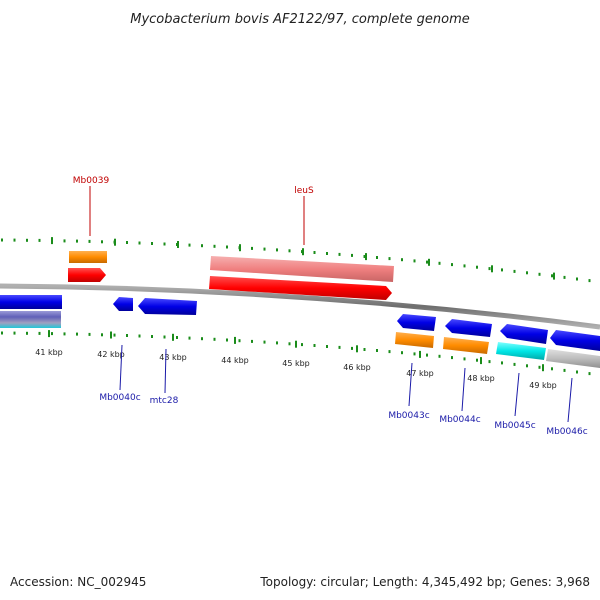 Image resolution: width=600 pixels, height=600 pixels. I want to click on feature-mb0045c-cds, so click(524, 334).